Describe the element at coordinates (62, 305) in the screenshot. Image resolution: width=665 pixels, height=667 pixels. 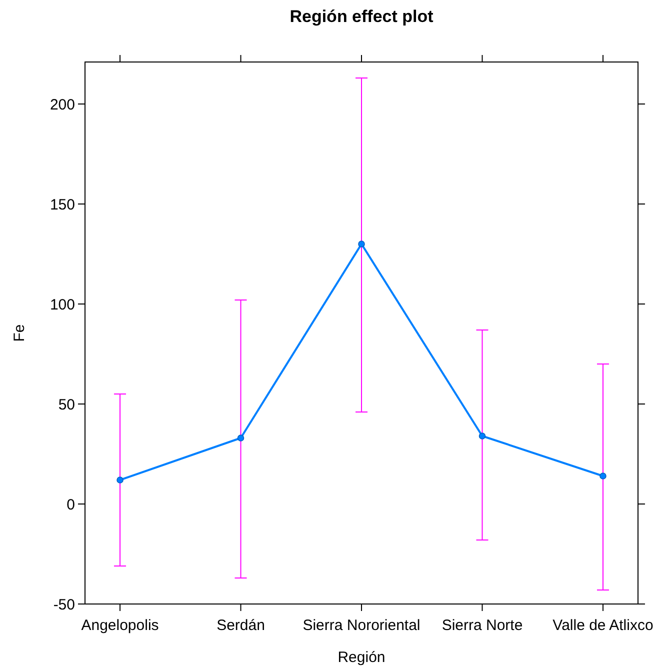
I see `y-tick-label: 100` at that location.